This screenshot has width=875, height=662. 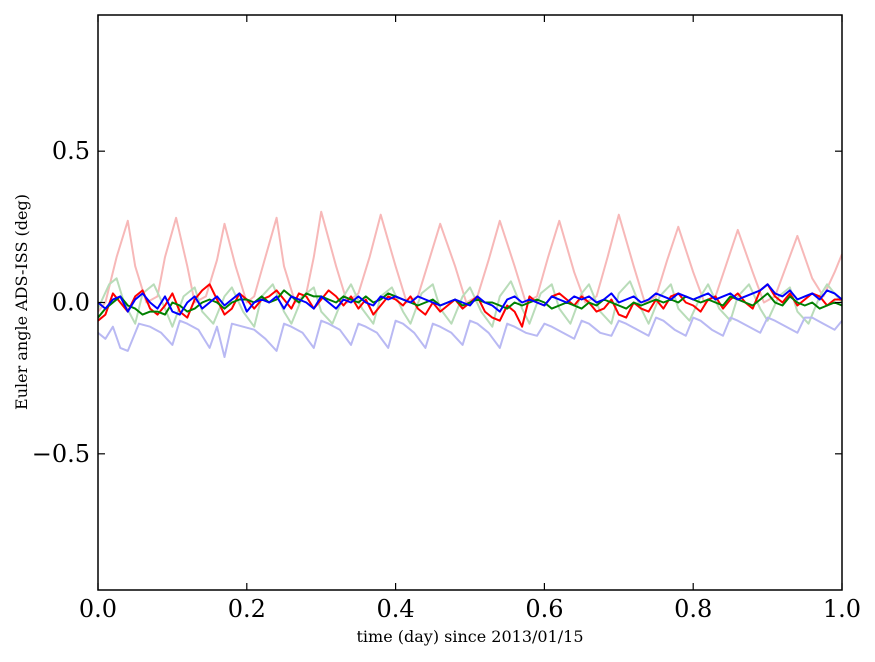 What do you see at coordinates (842, 609) in the screenshot?
I see `x-tick-label: 1.0` at bounding box center [842, 609].